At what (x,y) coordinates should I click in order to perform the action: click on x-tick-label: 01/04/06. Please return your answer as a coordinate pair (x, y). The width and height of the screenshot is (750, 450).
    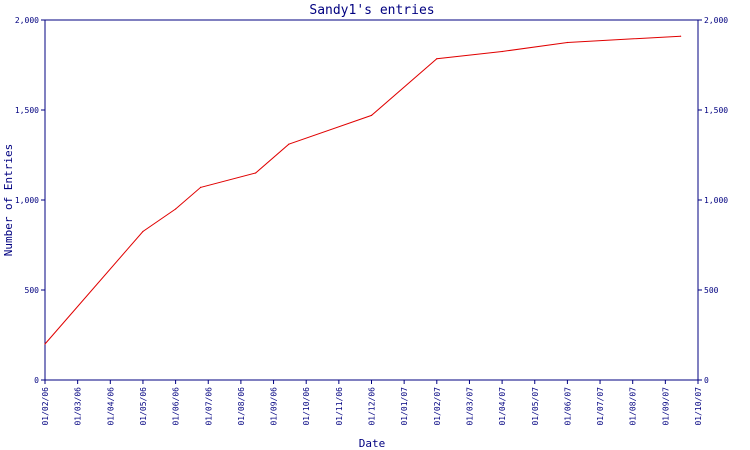
    Looking at the image, I should click on (110, 406).